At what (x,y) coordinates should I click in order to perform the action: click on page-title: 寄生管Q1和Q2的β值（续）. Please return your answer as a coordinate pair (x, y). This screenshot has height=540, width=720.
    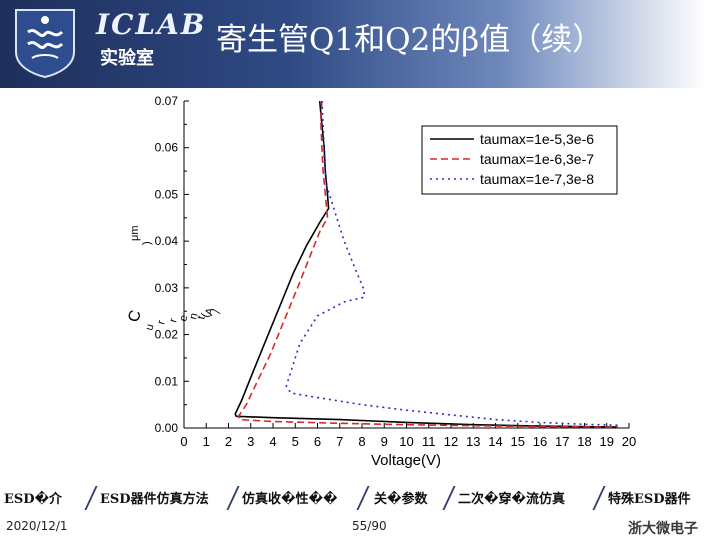
    Looking at the image, I should click on (410, 40).